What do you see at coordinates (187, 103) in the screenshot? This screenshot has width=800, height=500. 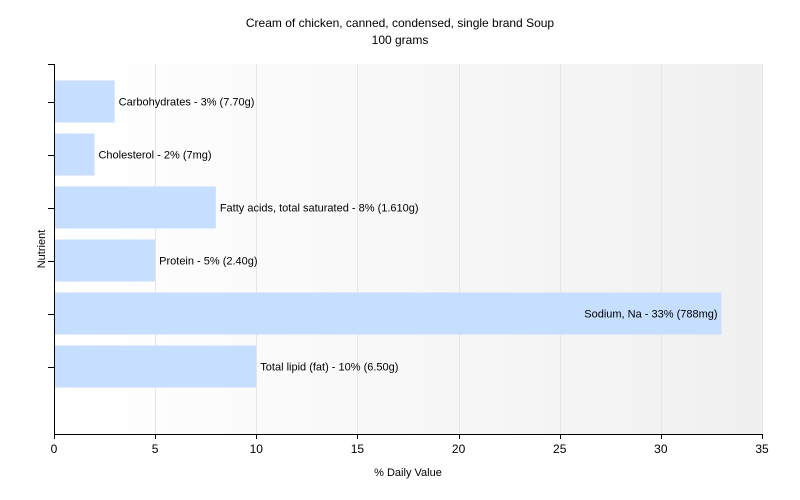 I see `bar-data-label: Carbohydrates - 3% (7.70g)` at bounding box center [187, 103].